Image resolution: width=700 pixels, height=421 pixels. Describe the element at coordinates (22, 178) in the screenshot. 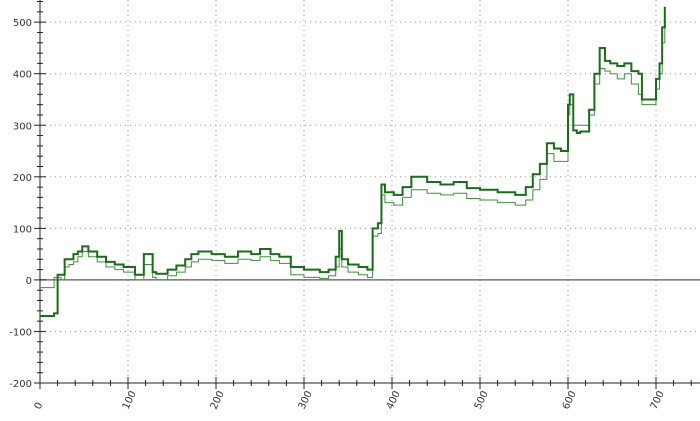

I see `y-tick-label: 200` at that location.